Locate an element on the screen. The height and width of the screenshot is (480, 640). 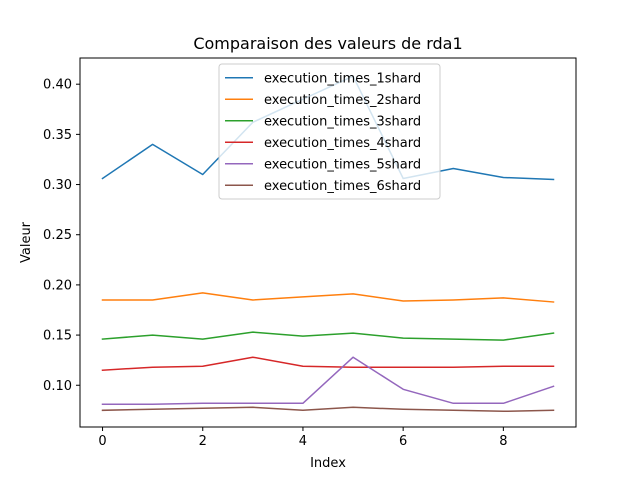
x-tick-label: 8 is located at coordinates (503, 441).